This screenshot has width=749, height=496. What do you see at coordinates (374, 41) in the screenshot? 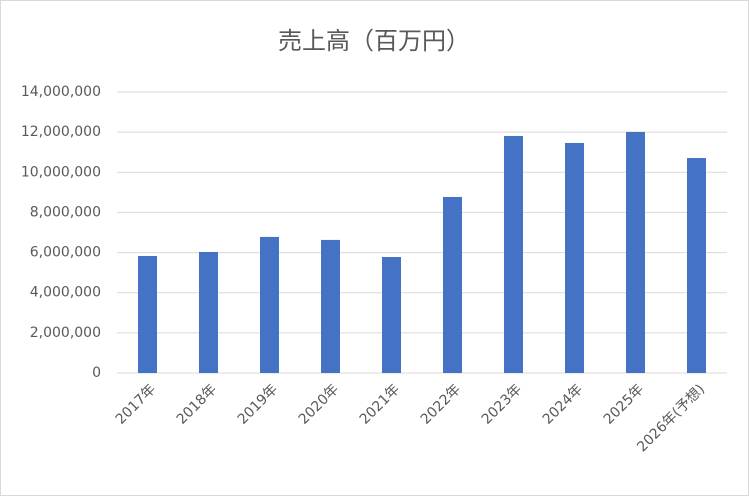
I see `chart-title: 売上高（百万円）` at bounding box center [374, 41].